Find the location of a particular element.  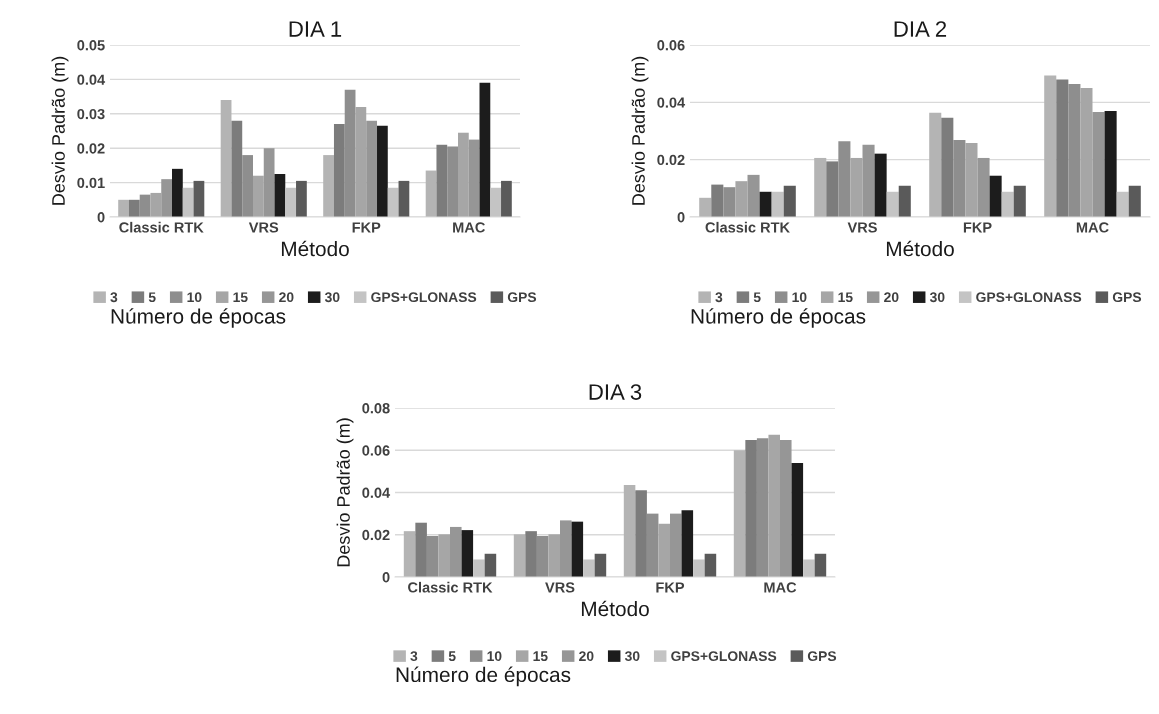

x-tick-label: VRS is located at coordinates (560, 587).